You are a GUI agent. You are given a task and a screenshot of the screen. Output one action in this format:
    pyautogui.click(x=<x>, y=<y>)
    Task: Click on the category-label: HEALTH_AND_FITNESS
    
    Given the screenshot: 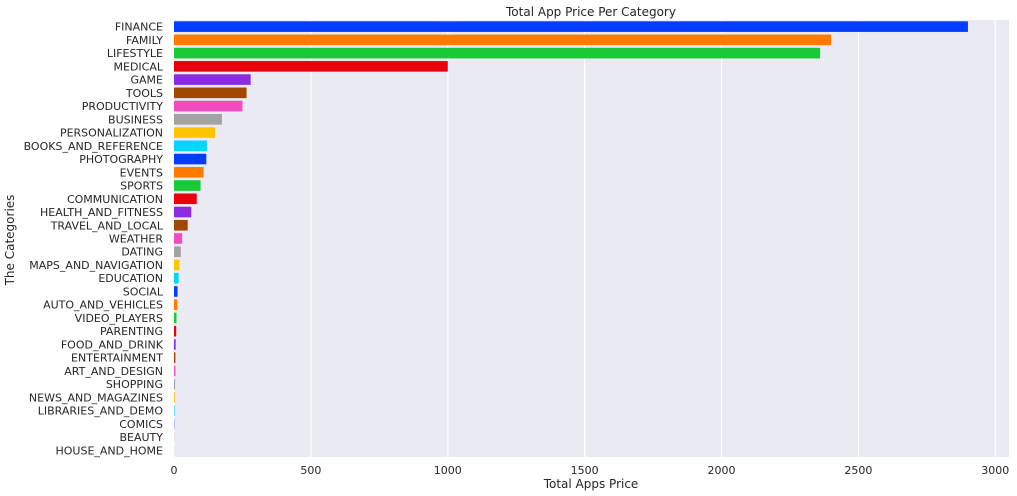 What is the action you would take?
    pyautogui.click(x=101, y=212)
    